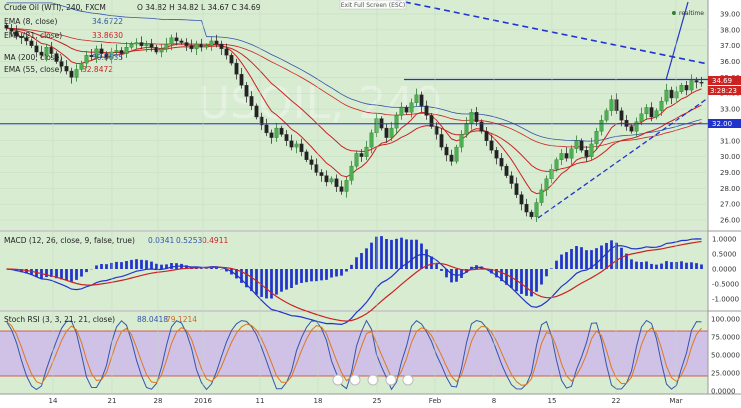 This screenshot has height=408, width=741. What do you see at coordinates (435, 401) in the screenshot?
I see `time-tick-label: Feb` at bounding box center [435, 401].